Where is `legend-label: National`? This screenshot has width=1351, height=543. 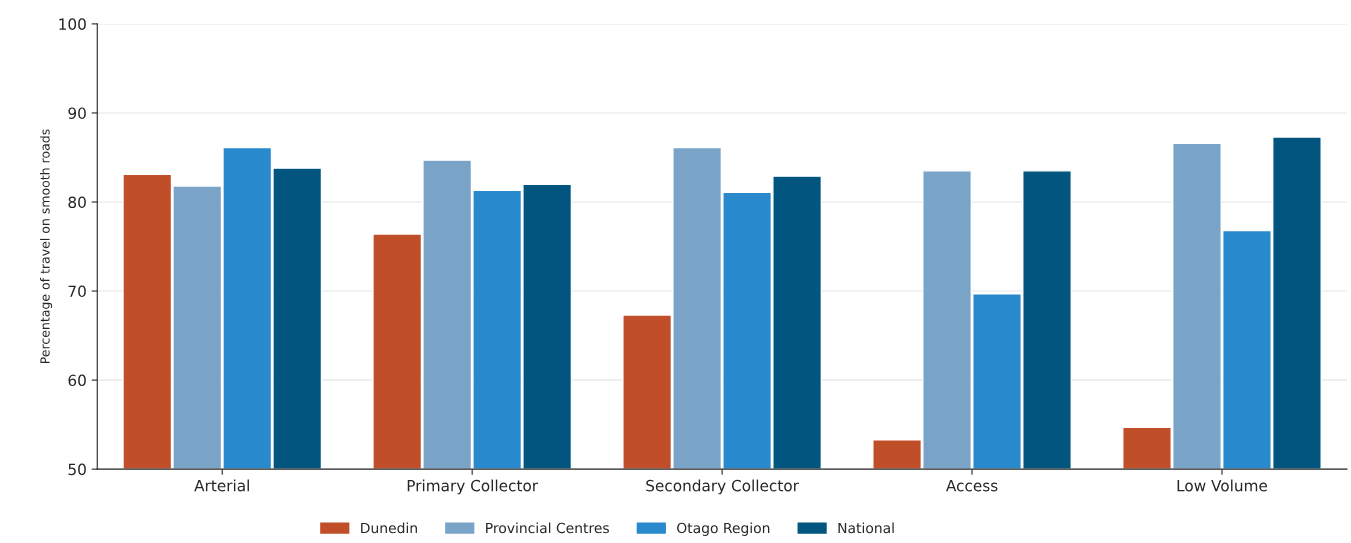
legend-label: National is located at coordinates (866, 528).